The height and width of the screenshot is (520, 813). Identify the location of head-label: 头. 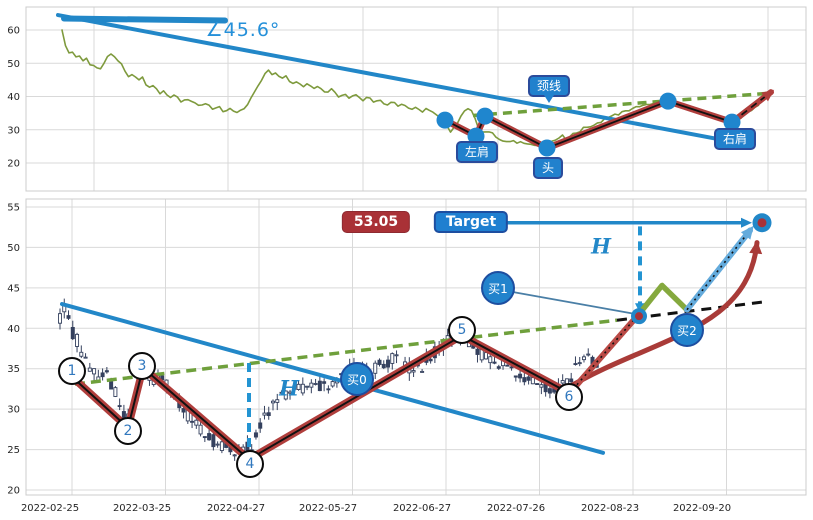
(548, 168).